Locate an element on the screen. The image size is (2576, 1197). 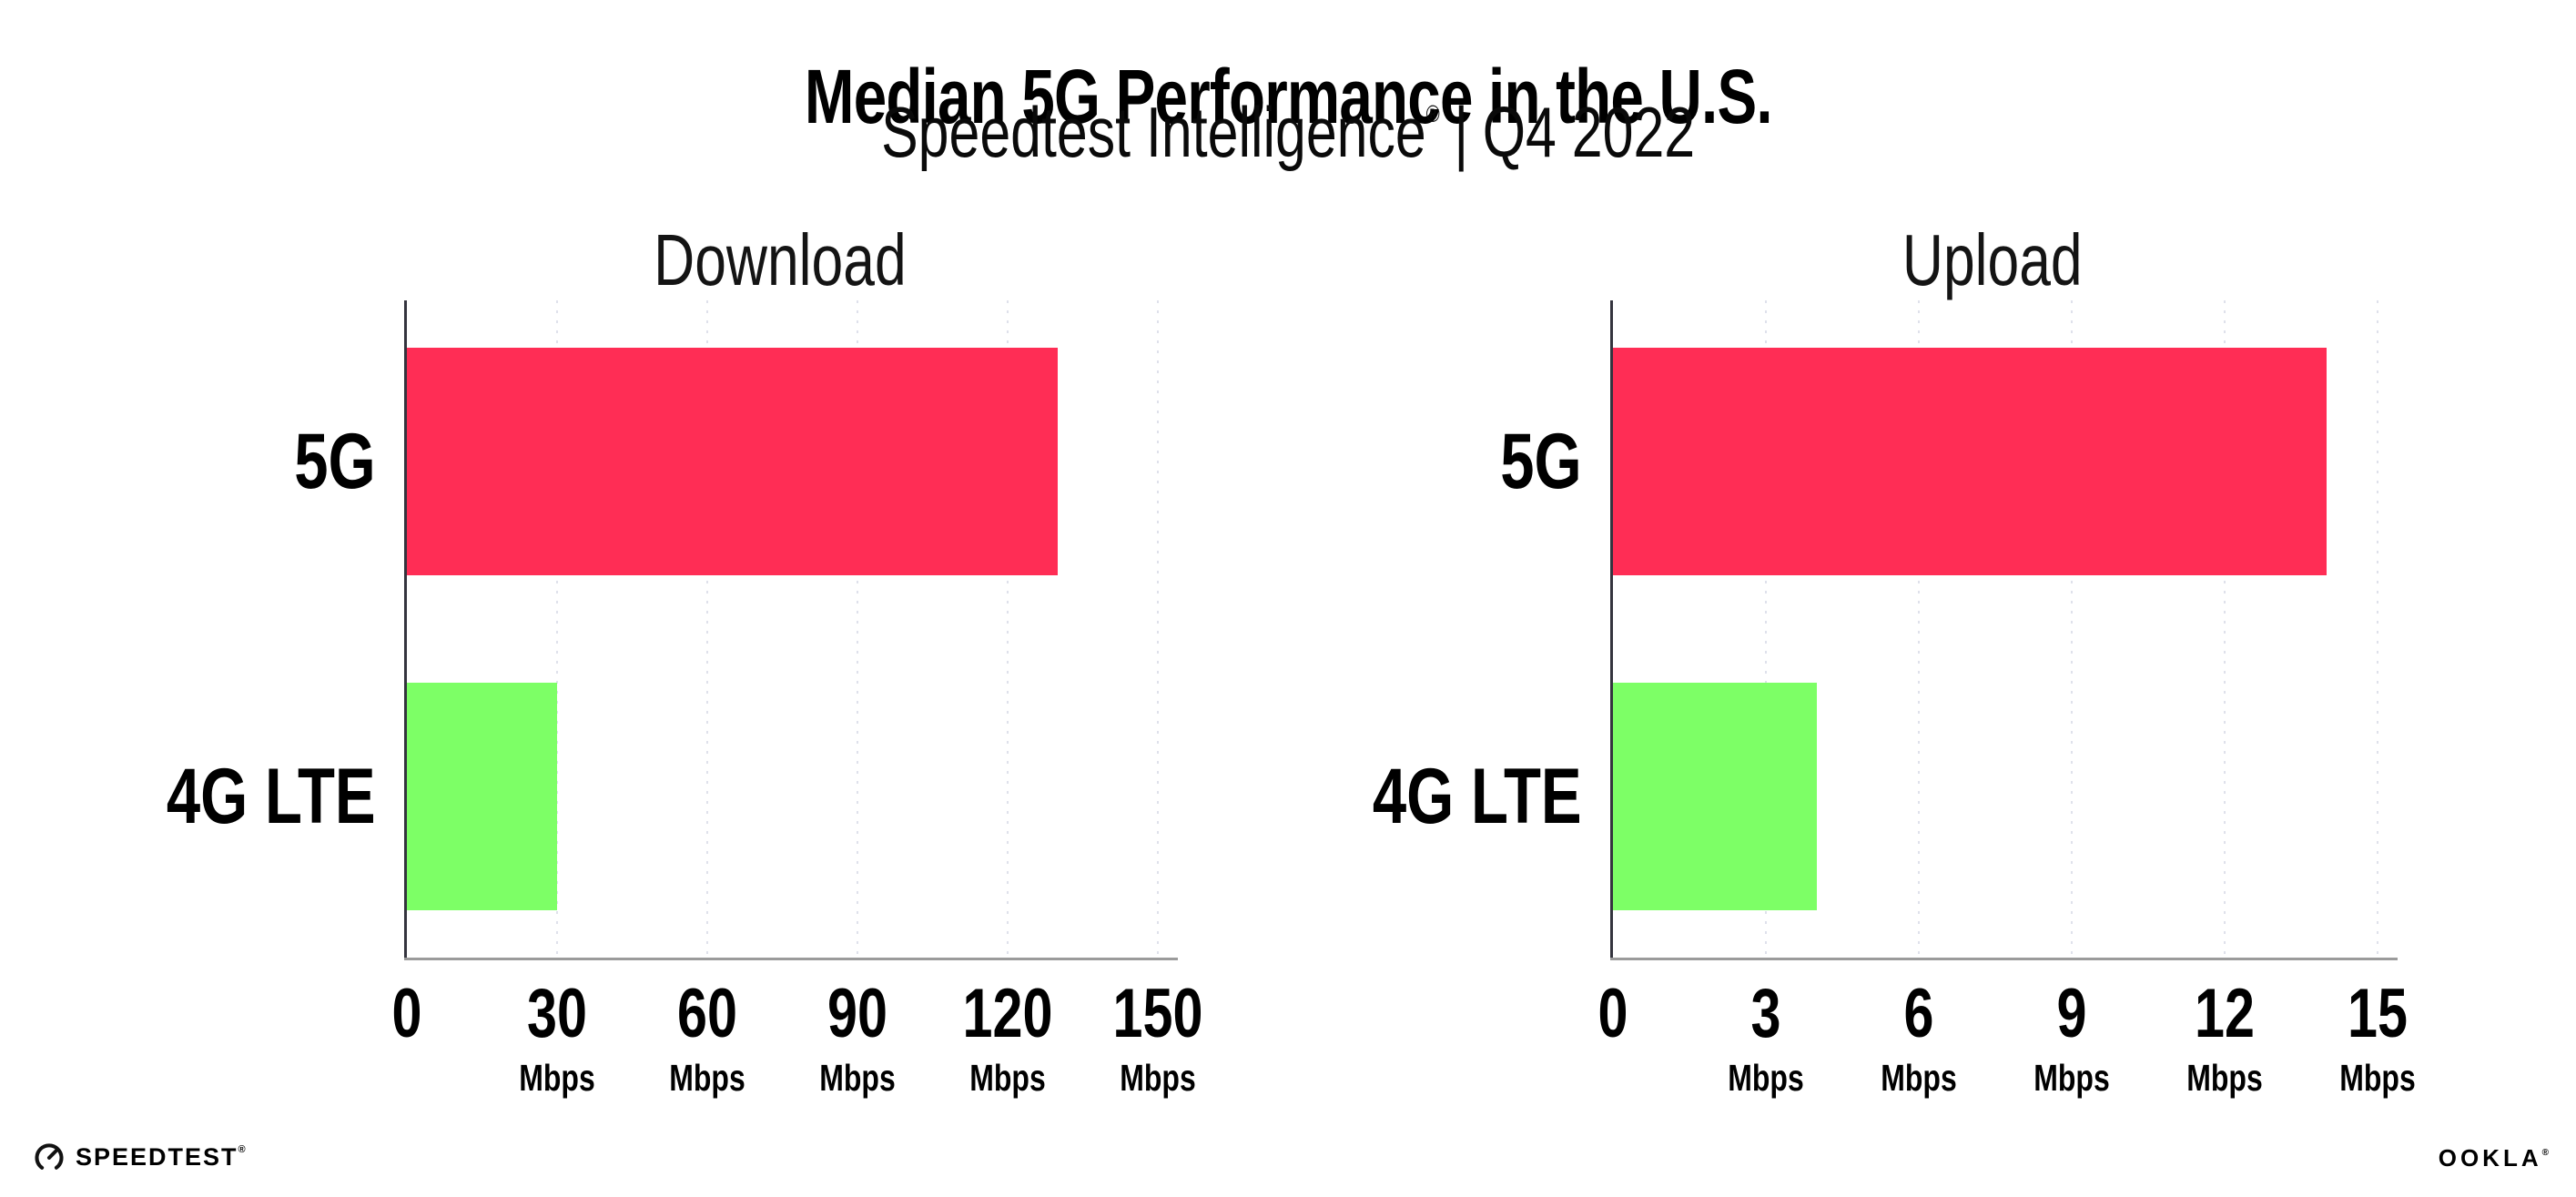
download-chart-title-text: Download is located at coordinates (780, 259).